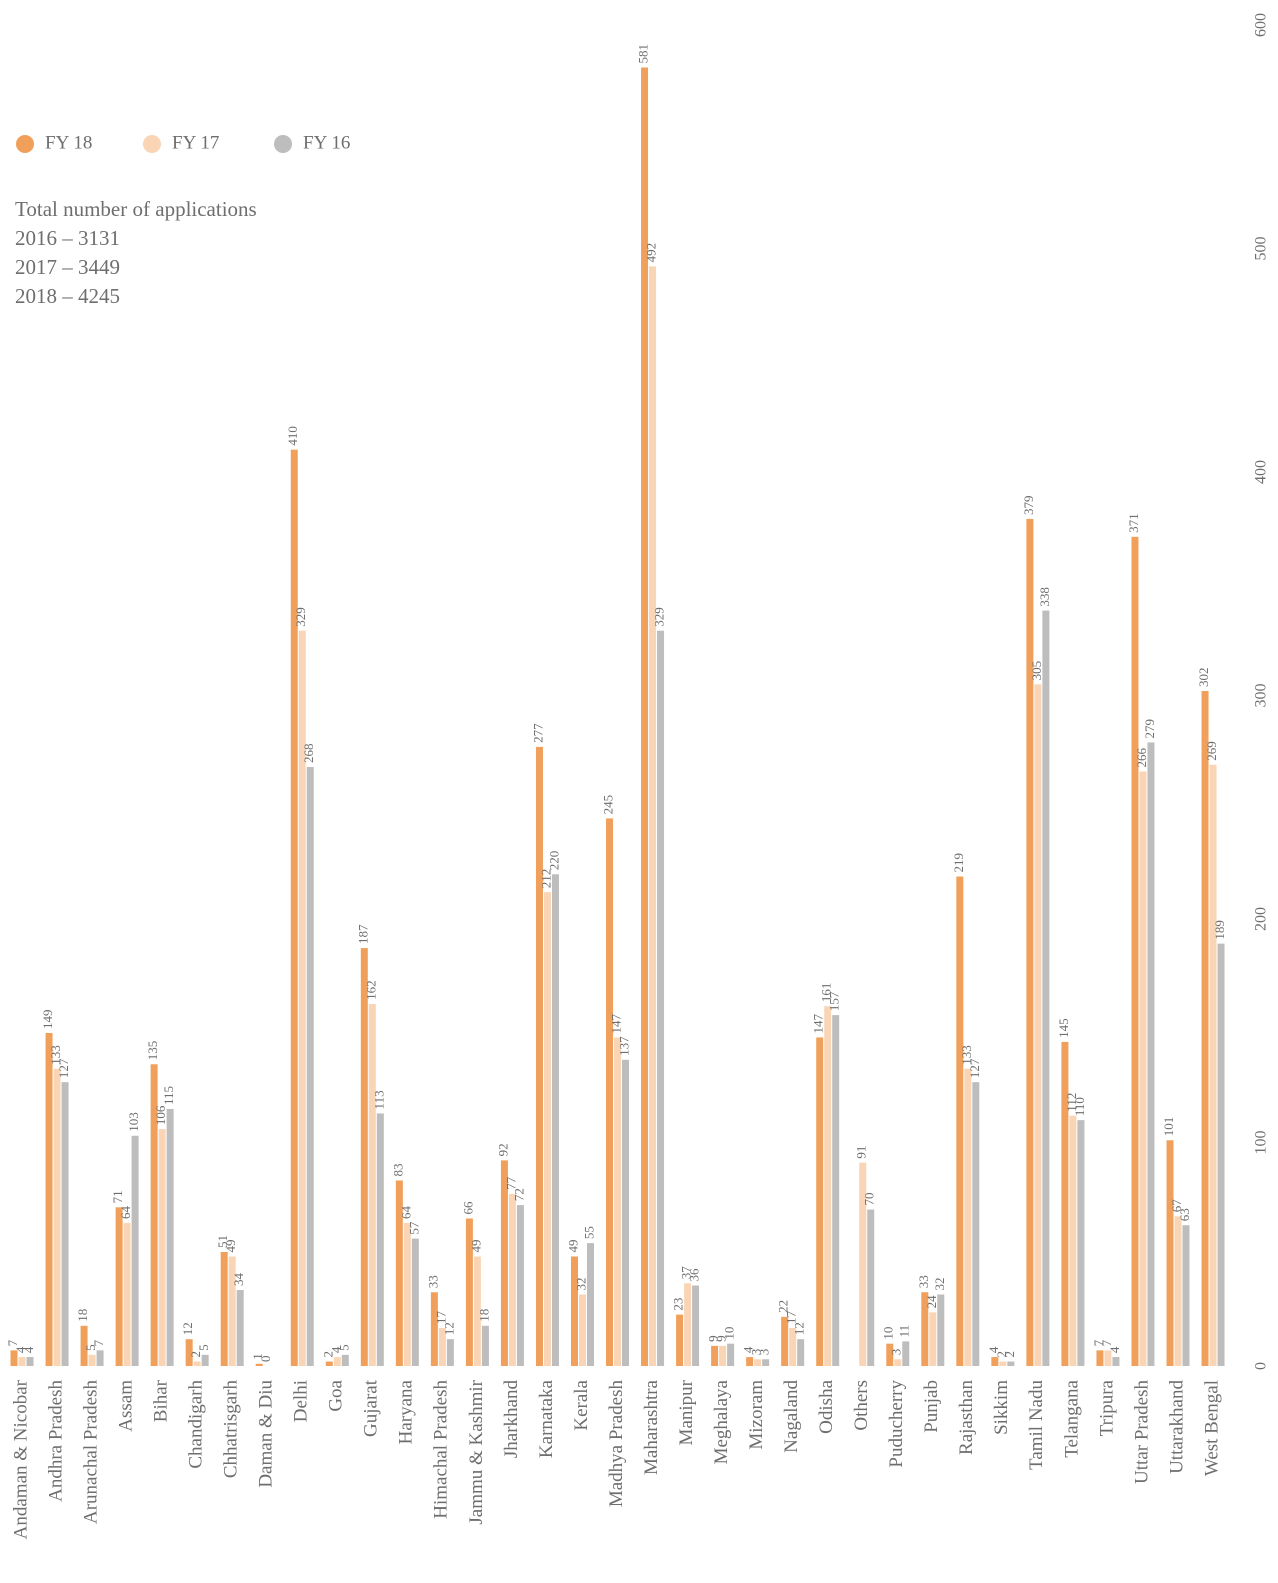  What do you see at coordinates (580, 1283) in the screenshot?
I see `value-label: 32` at bounding box center [580, 1283].